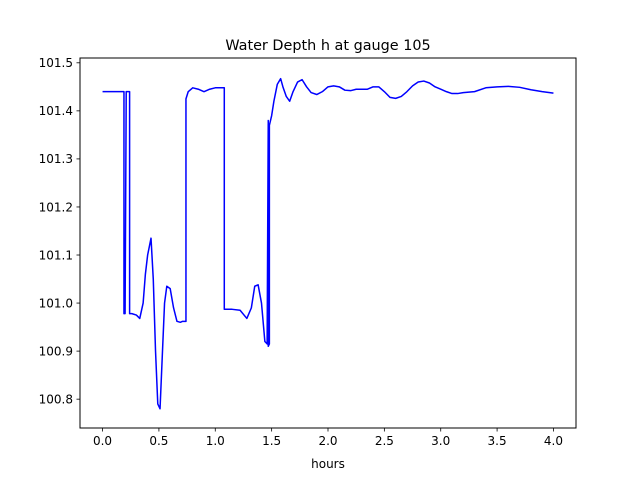  Describe the element at coordinates (102, 441) in the screenshot. I see `x-tick-label: 0.0` at that location.